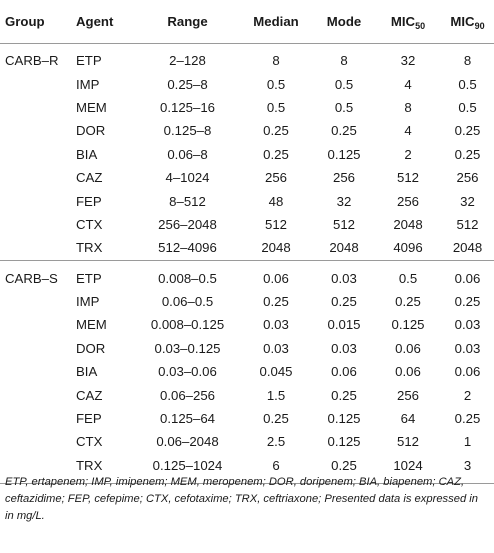 This screenshot has height=553, width=494. Describe the element at coordinates (408, 107) in the screenshot. I see `cell-mic50: 8` at that location.